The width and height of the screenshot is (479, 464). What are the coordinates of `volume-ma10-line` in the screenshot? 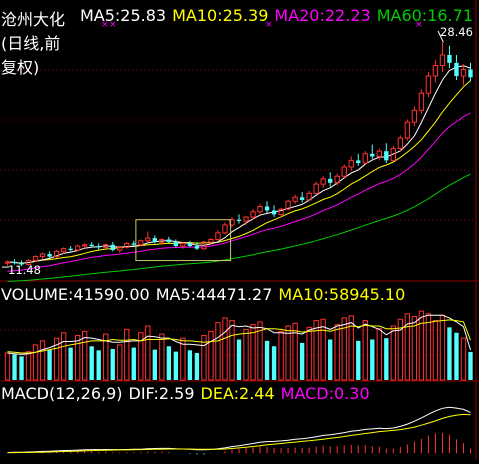 It's located at (239, 336).